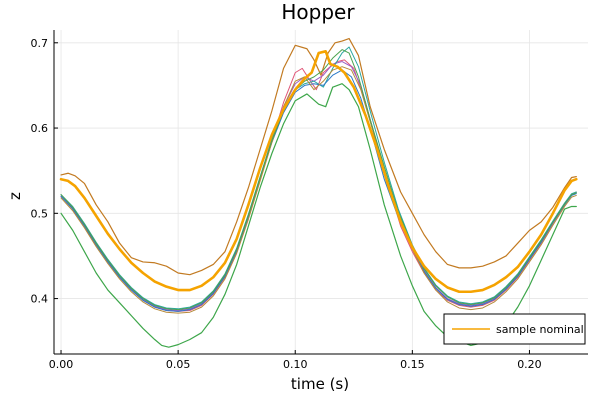 This screenshot has width=600, height=400. Describe the element at coordinates (318, 12) in the screenshot. I see `chart-title: Hopper` at that location.